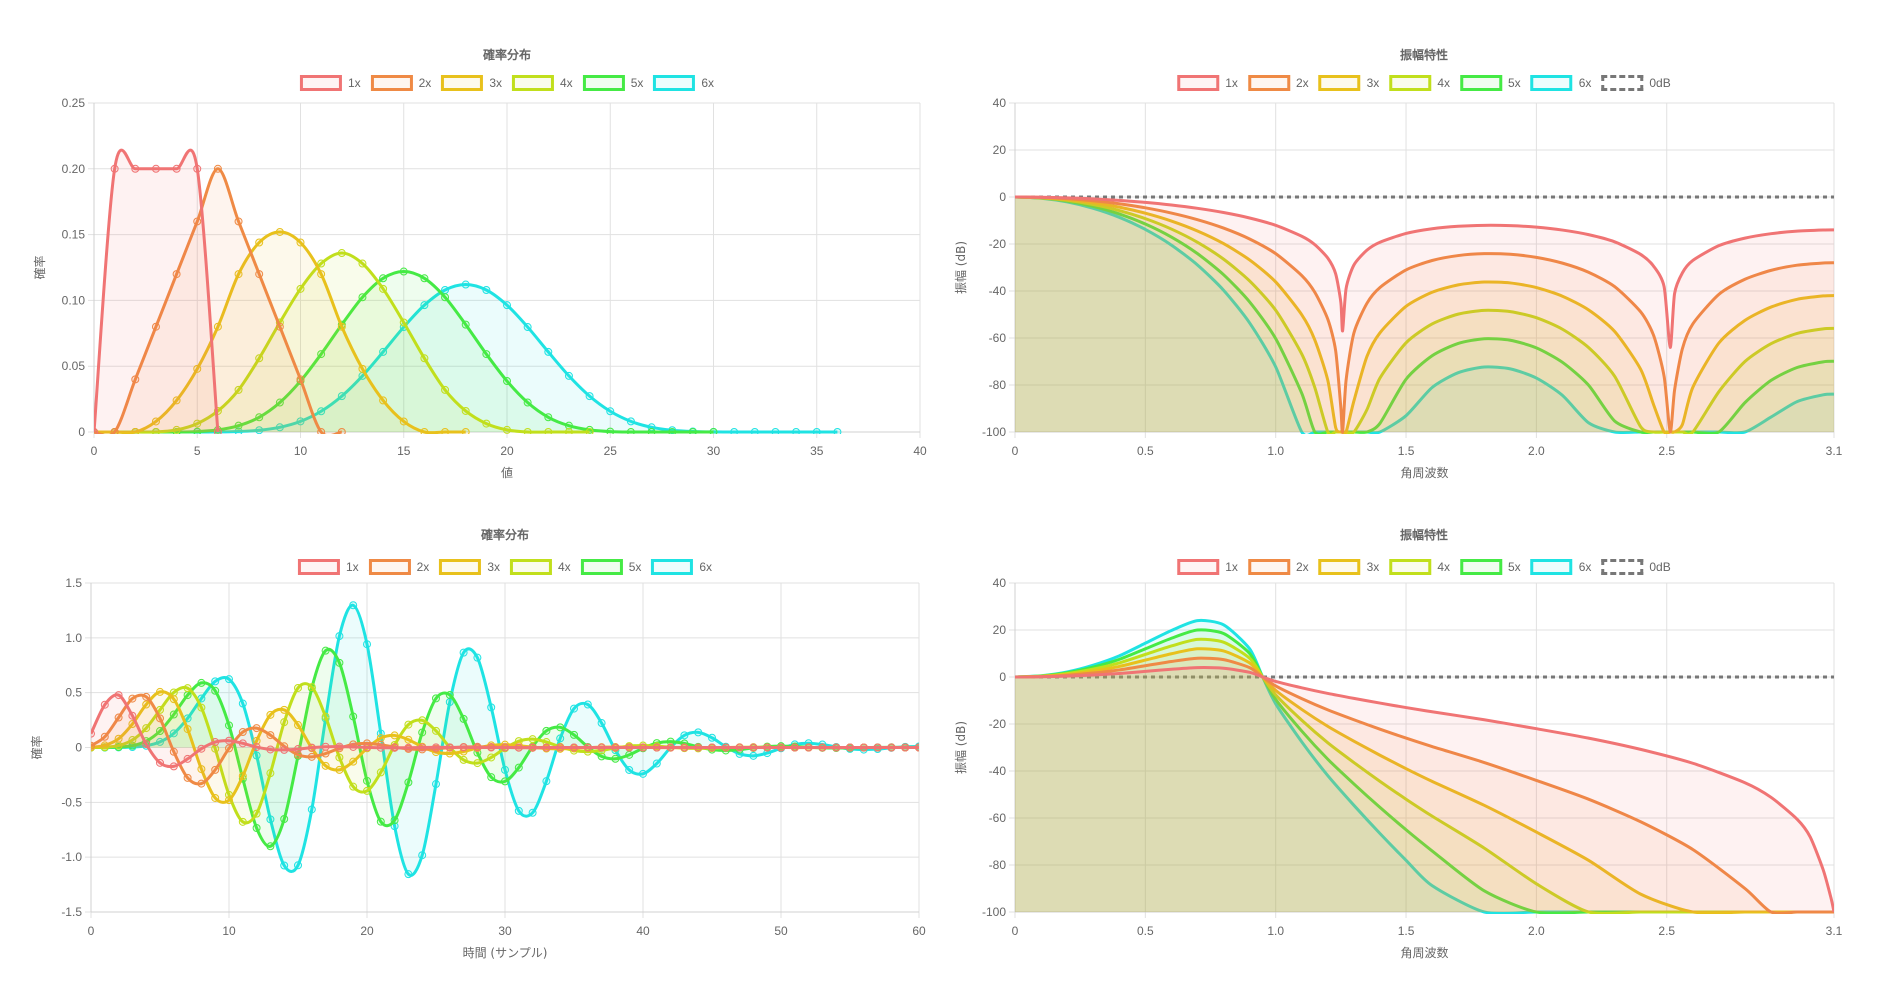  What do you see at coordinates (998, 244) in the screenshot?
I see `y-tick-label: -20` at bounding box center [998, 244].